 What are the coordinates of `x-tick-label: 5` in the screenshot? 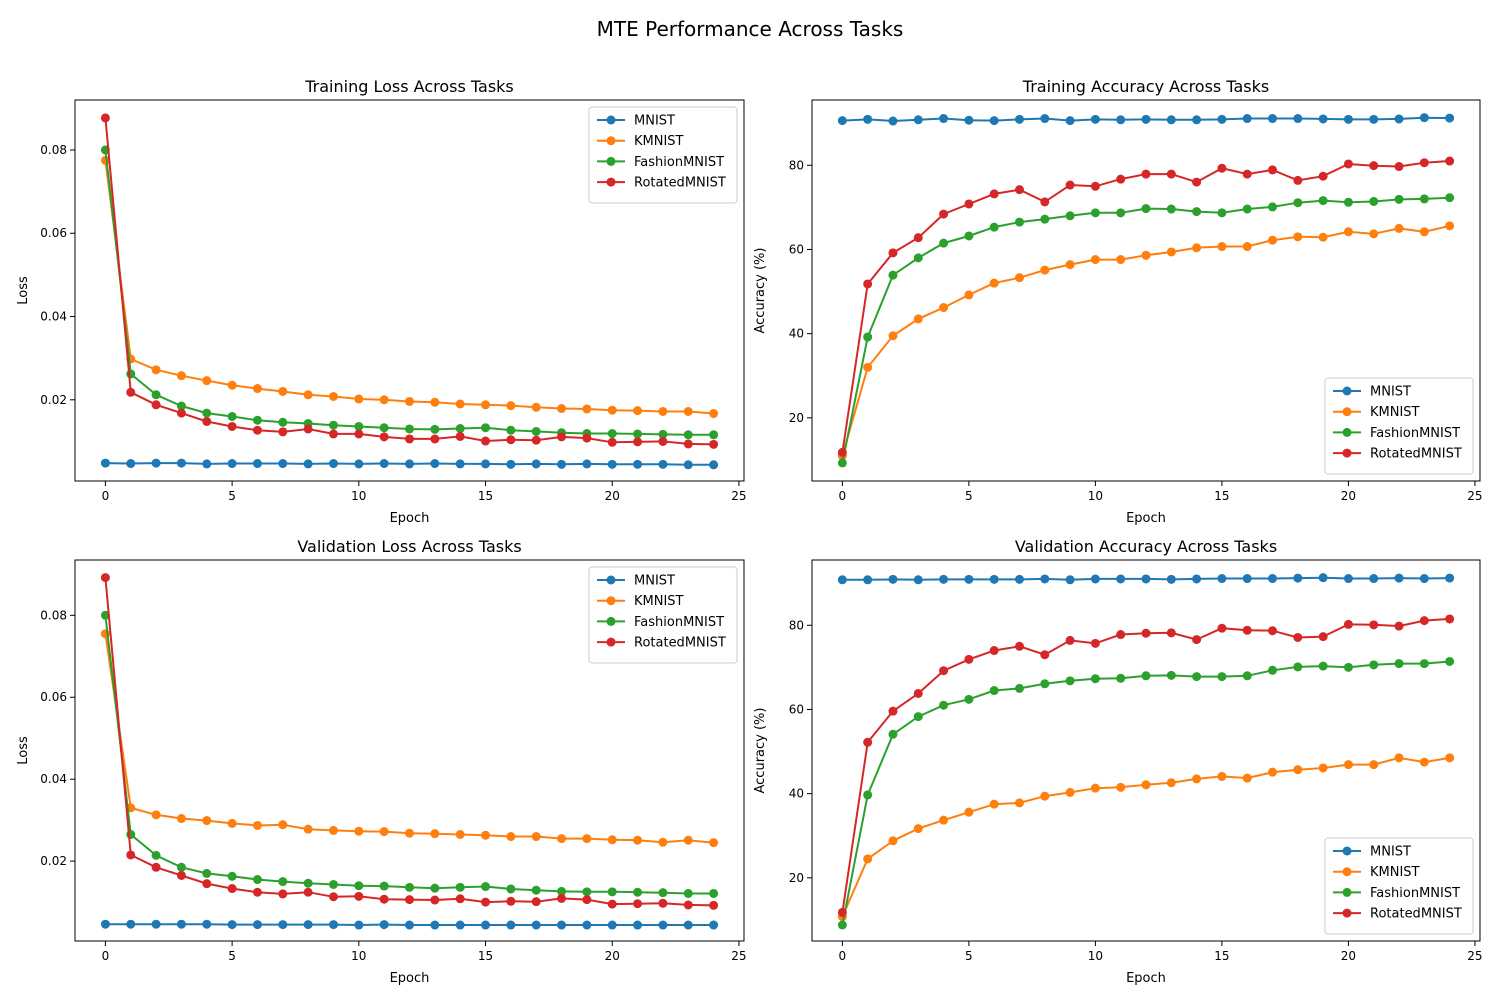 It's located at (969, 496).